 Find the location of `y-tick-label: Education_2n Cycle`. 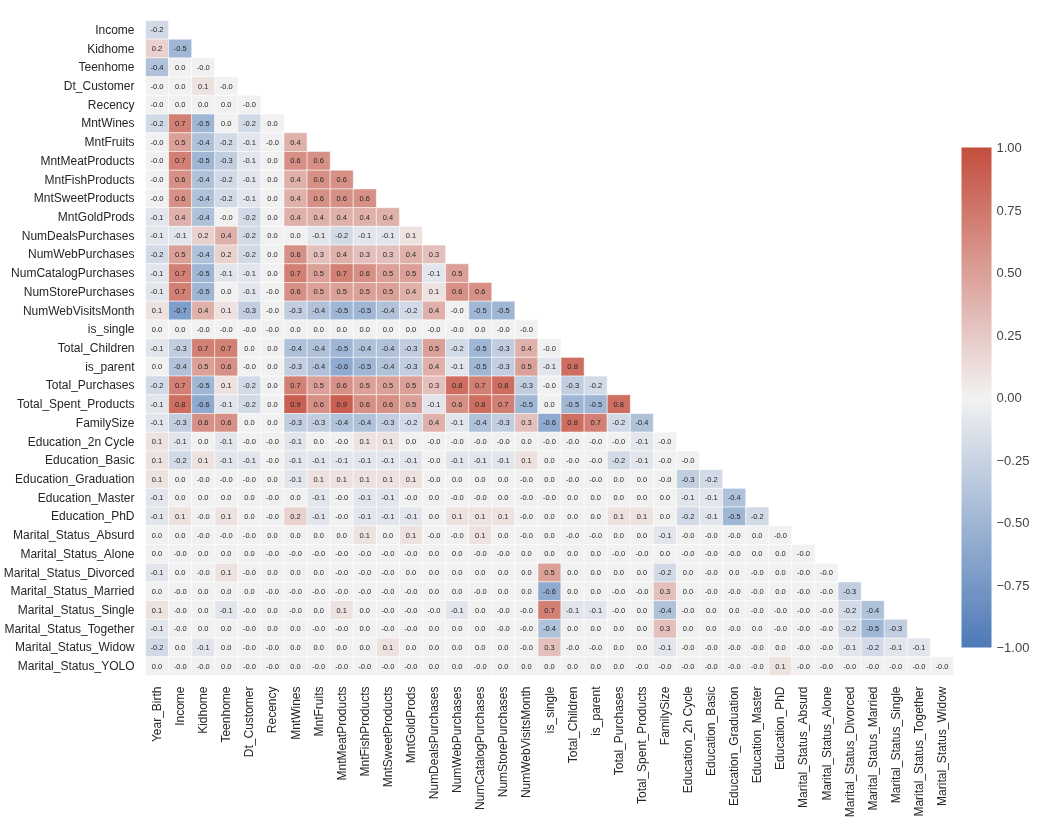

y-tick-label: Education_2n Cycle is located at coordinates (81, 441).